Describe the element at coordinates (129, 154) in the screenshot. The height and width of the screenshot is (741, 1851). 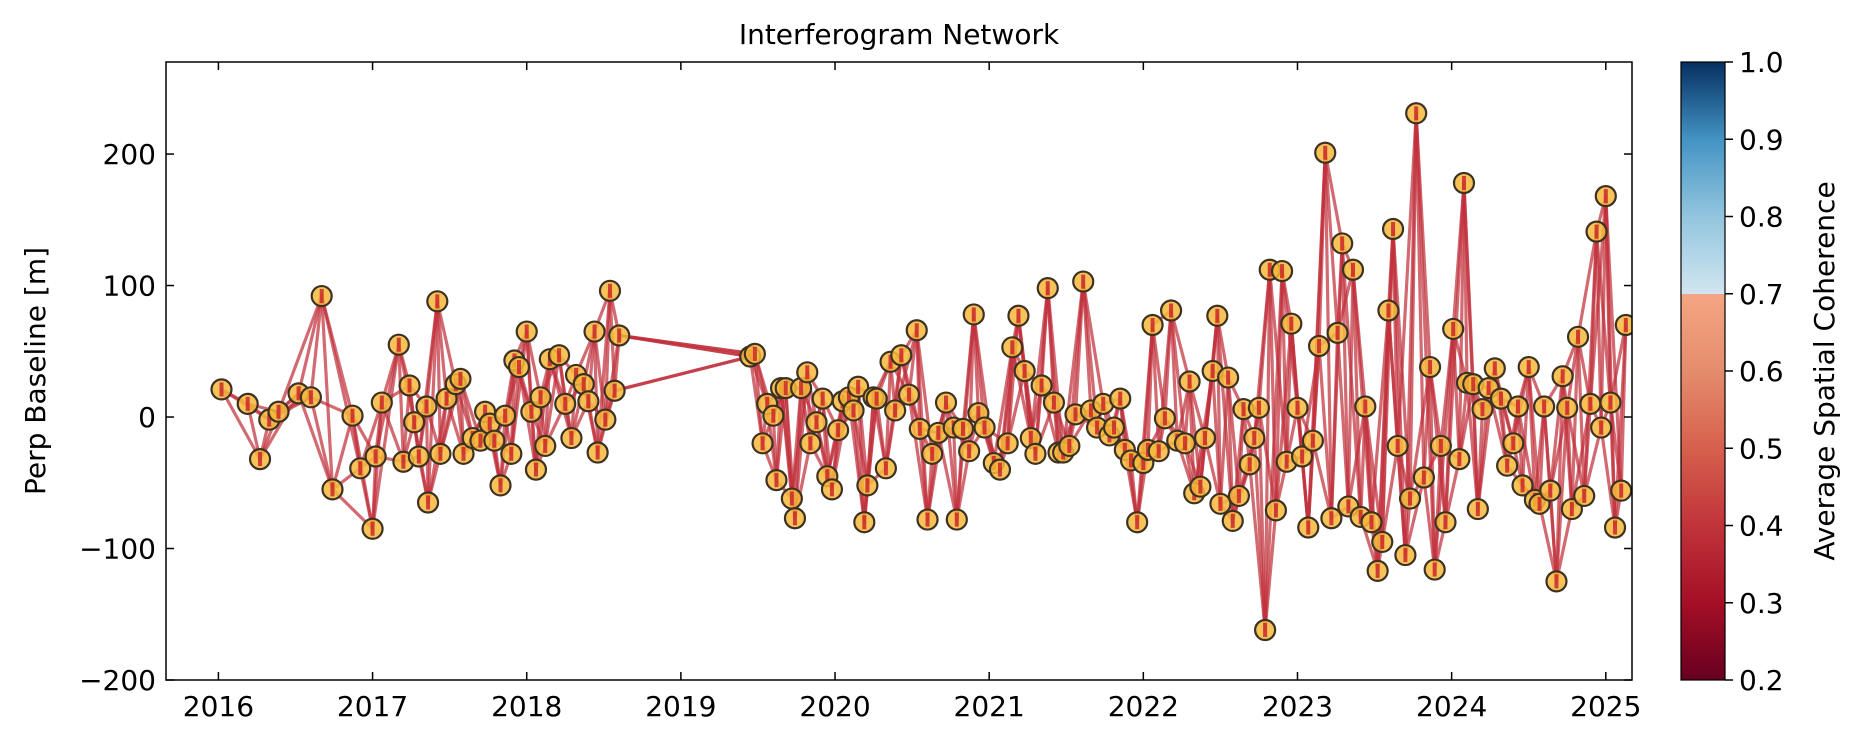
I see `y-tick-label: 200` at that location.